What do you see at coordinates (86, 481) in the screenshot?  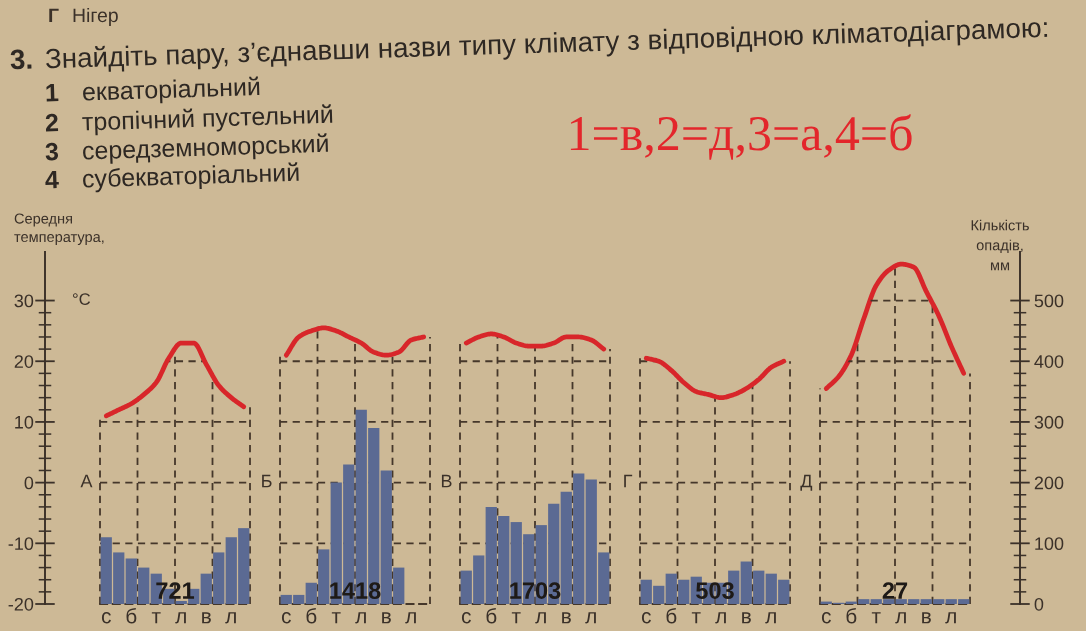 I see `text: А` at bounding box center [86, 481].